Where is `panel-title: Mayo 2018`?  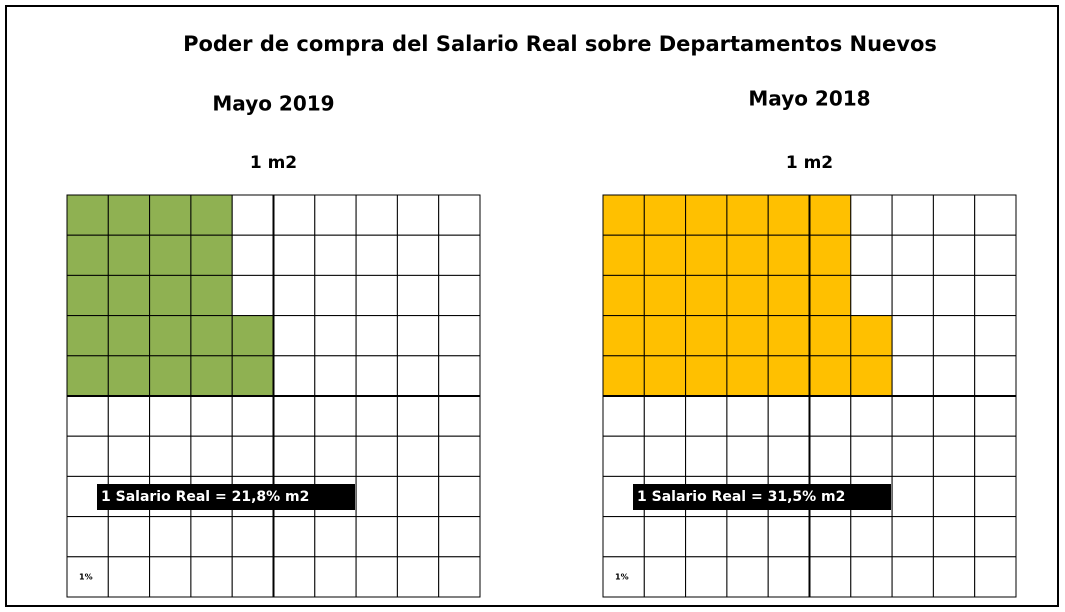 panel-title: Mayo 2018 is located at coordinates (809, 99).